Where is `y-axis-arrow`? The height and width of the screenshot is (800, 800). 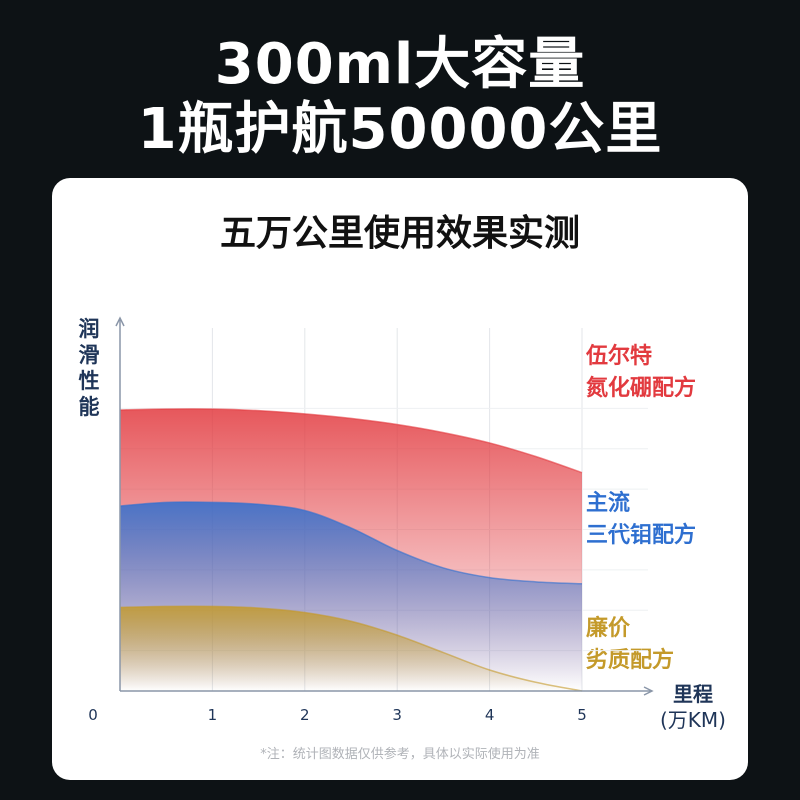
y-axis-arrow is located at coordinates (120, 321).